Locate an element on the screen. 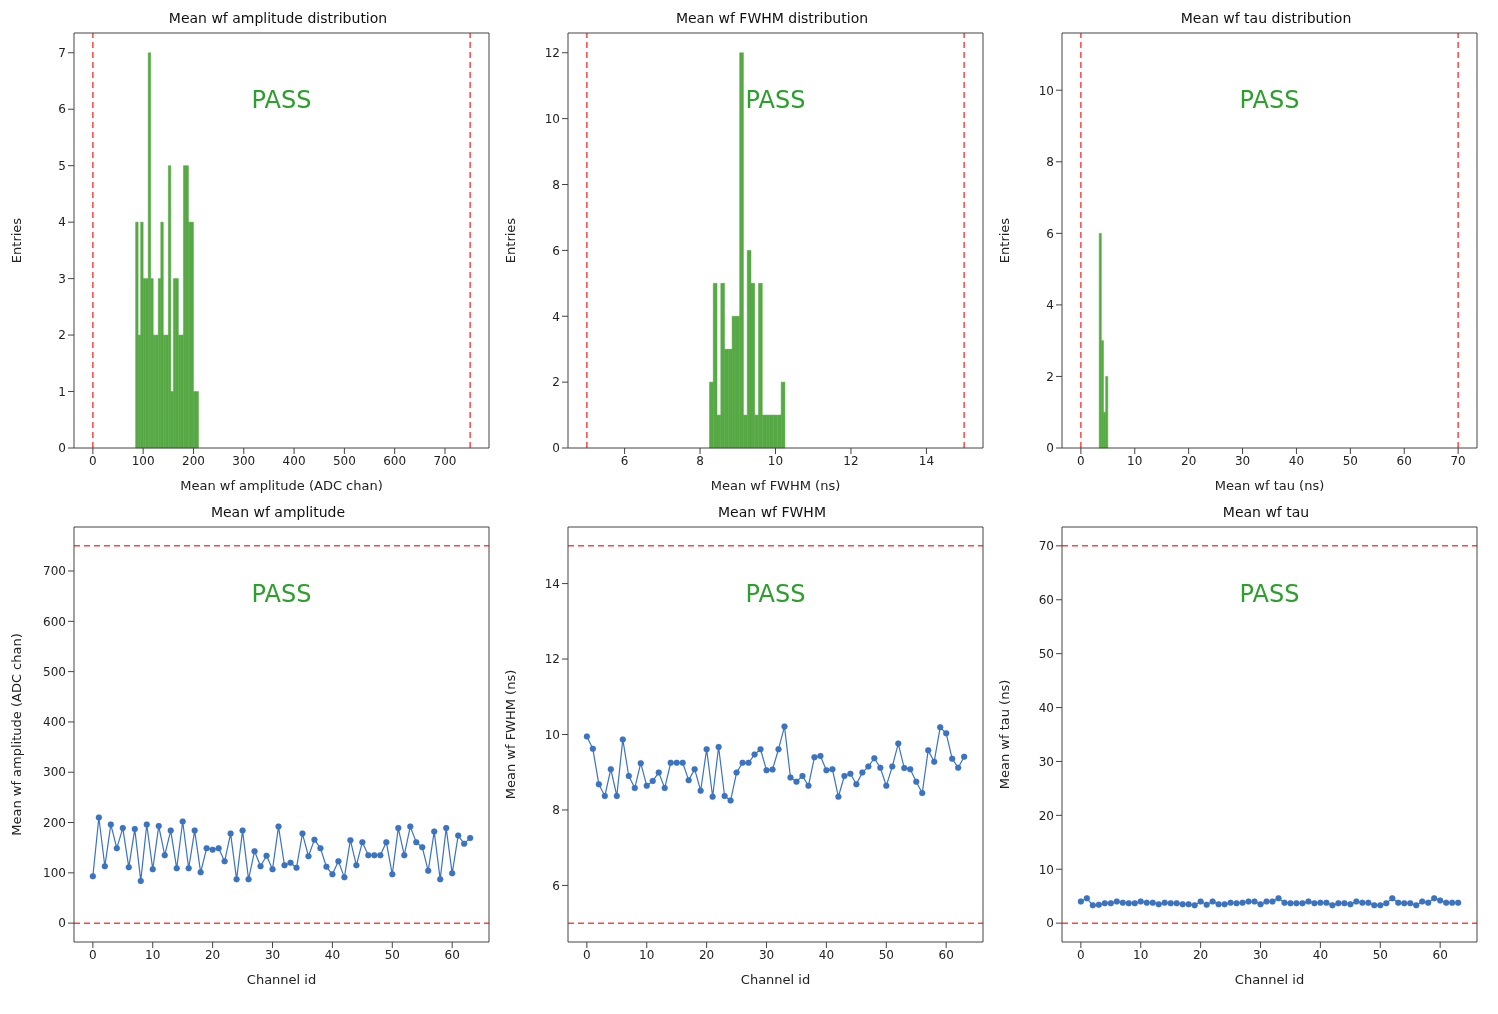 The width and height of the screenshot is (1498, 1014). y-tick-label: 7 is located at coordinates (62, 53).